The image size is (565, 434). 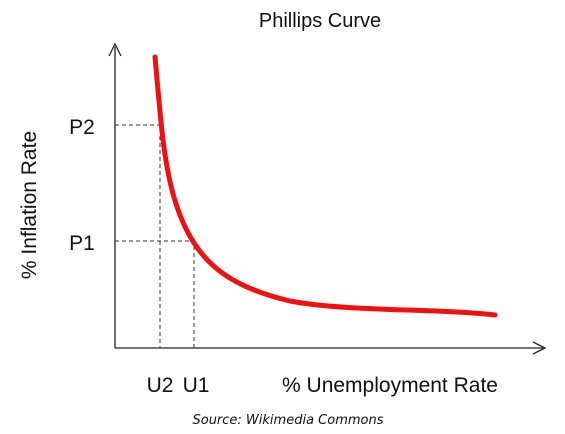 What do you see at coordinates (82, 243) in the screenshot?
I see `y-point-label: P1` at bounding box center [82, 243].